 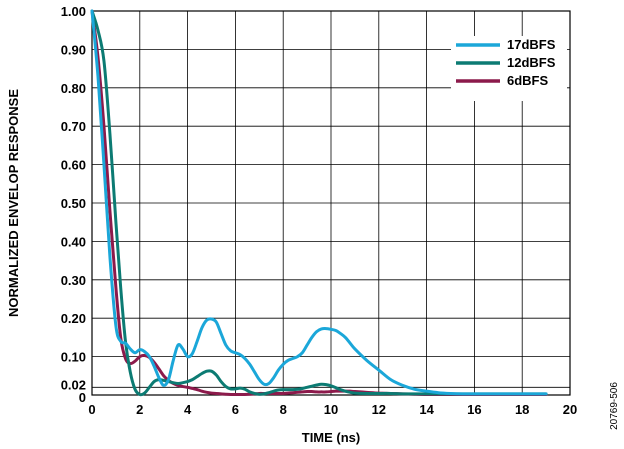 What do you see at coordinates (73, 241) in the screenshot?
I see `y-tick-label: 0.40` at bounding box center [73, 241].